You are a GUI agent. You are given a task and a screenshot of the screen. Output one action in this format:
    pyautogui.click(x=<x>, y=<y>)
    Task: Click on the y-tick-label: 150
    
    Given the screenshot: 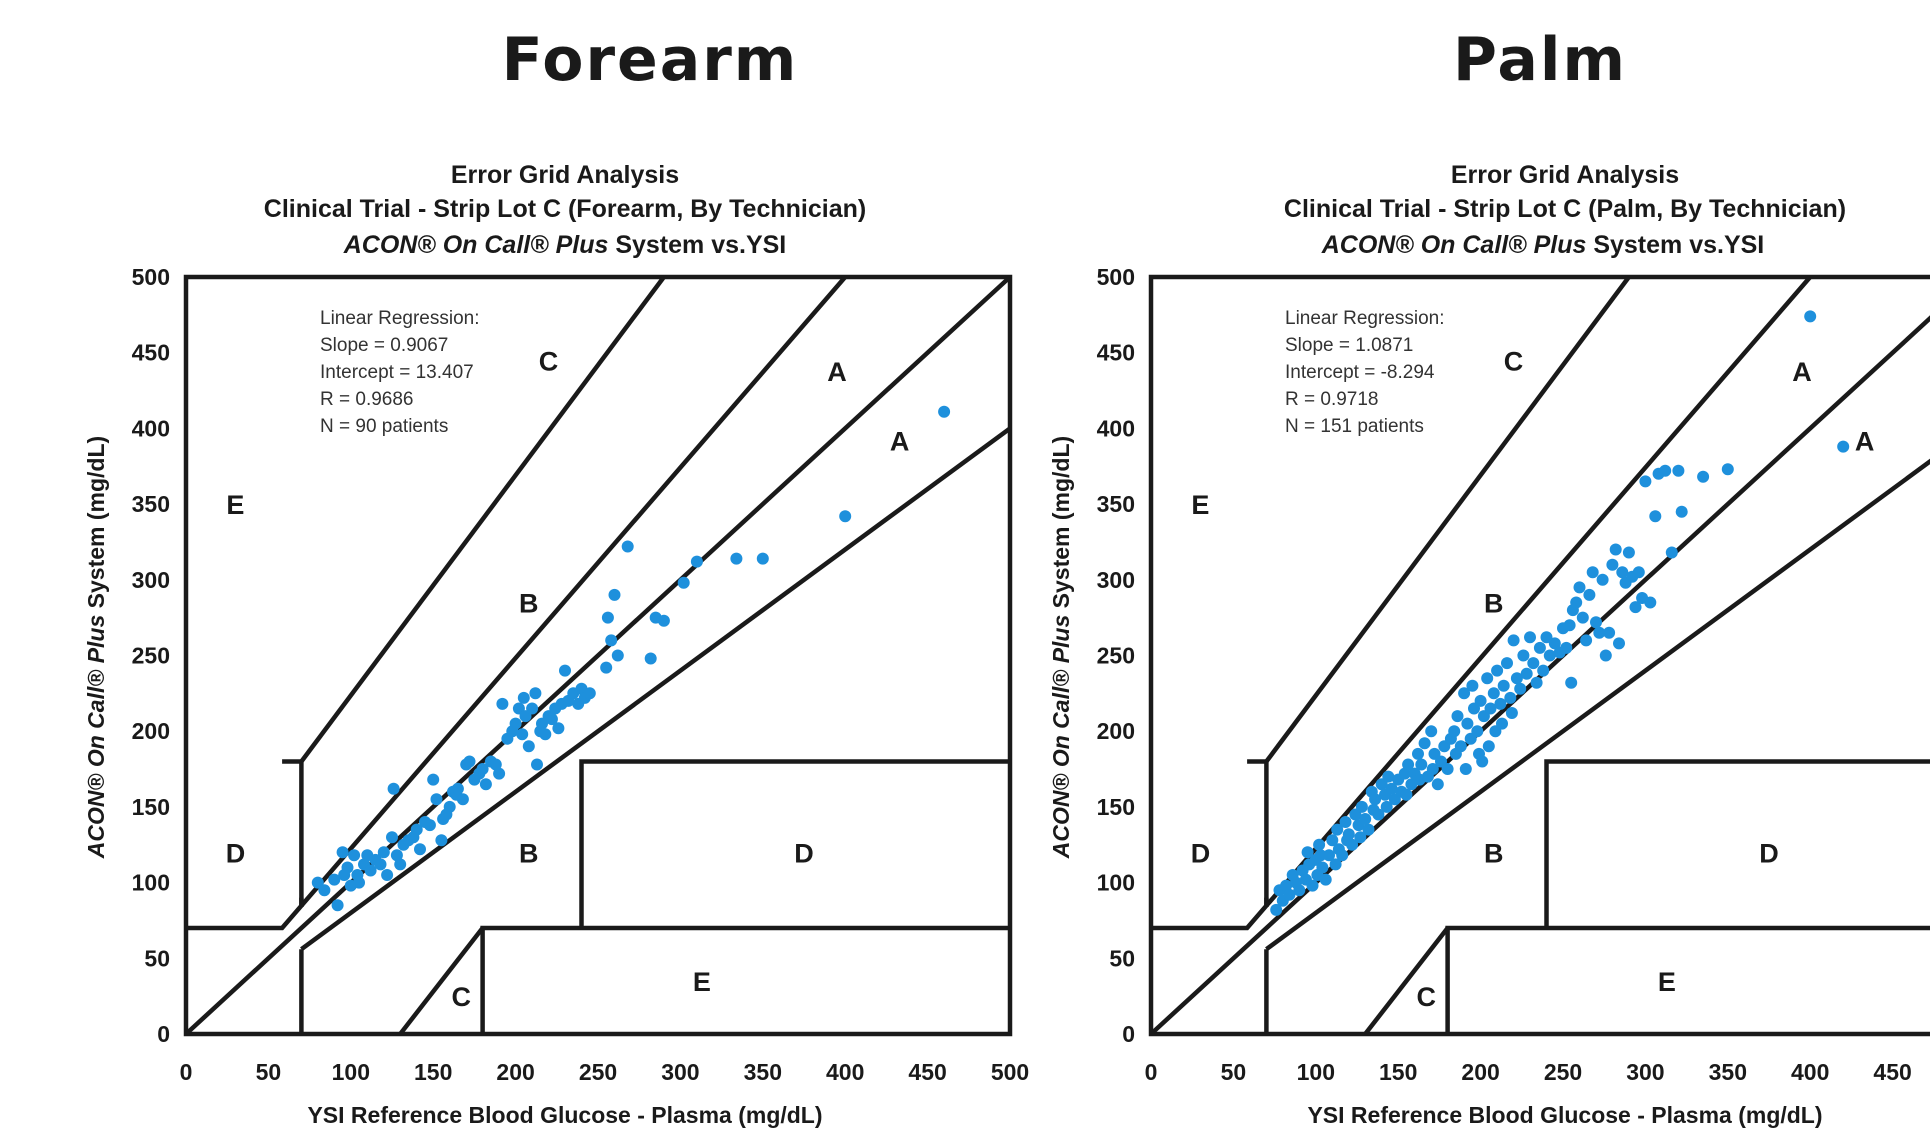 What is the action you would take?
    pyautogui.click(x=1116, y=807)
    